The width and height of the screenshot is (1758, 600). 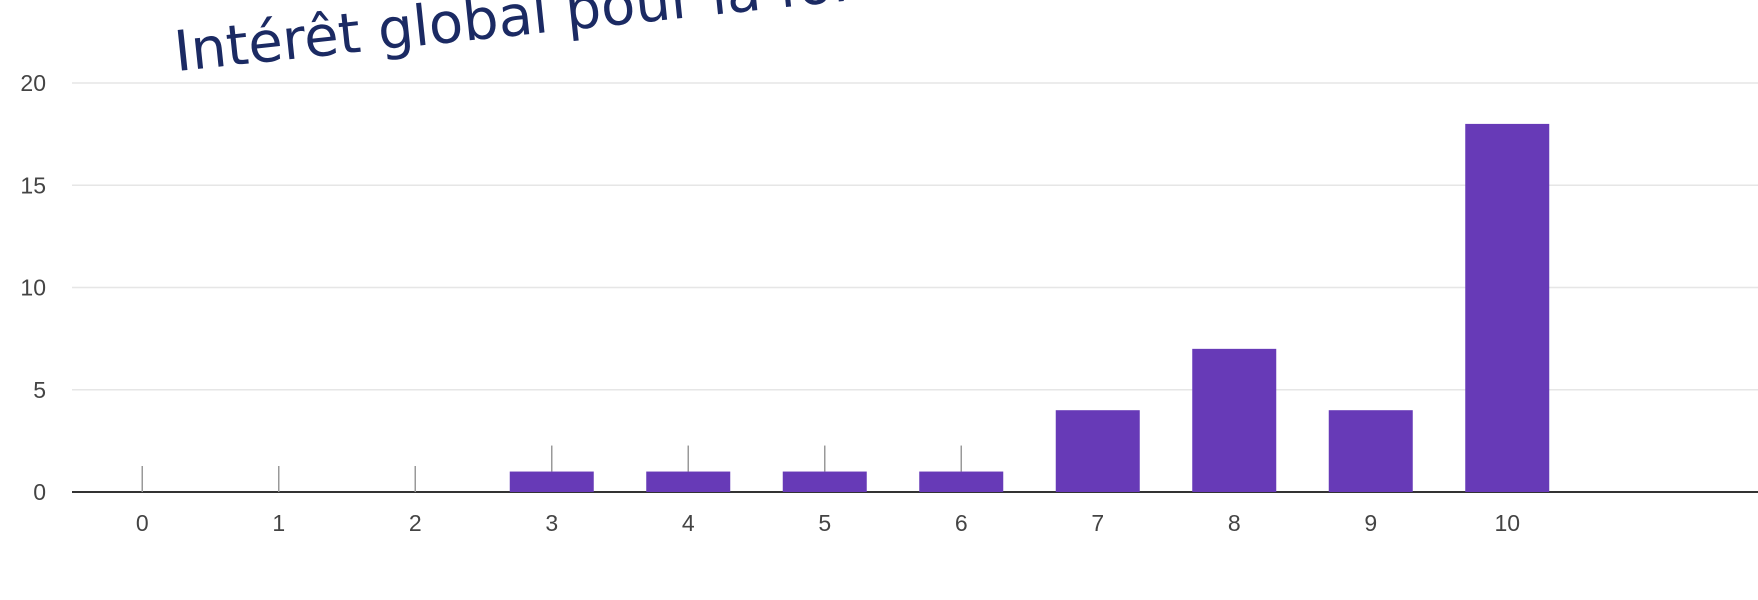 What do you see at coordinates (1097, 523) in the screenshot?
I see `x-tick-label: 7` at bounding box center [1097, 523].